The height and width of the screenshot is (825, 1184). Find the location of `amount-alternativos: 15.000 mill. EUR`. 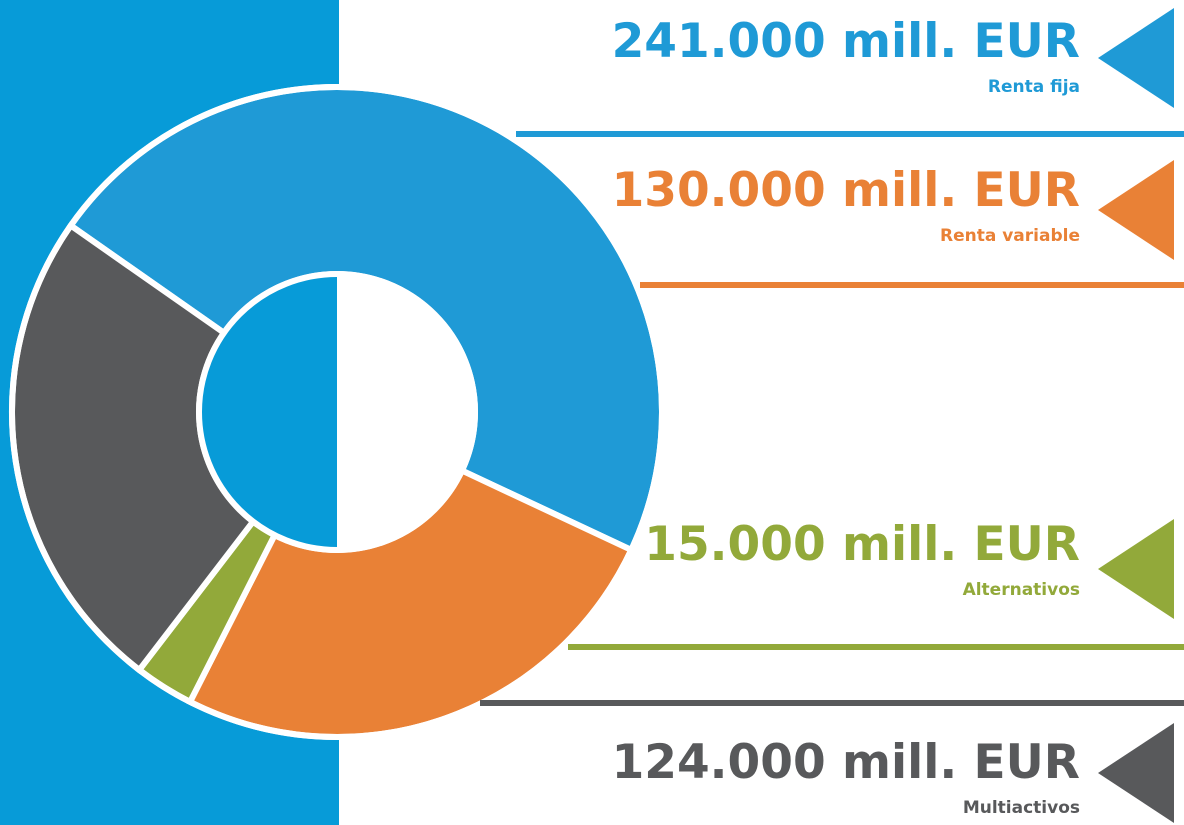

amount-alternativos: 15.000 mill. EUR is located at coordinates (862, 544).